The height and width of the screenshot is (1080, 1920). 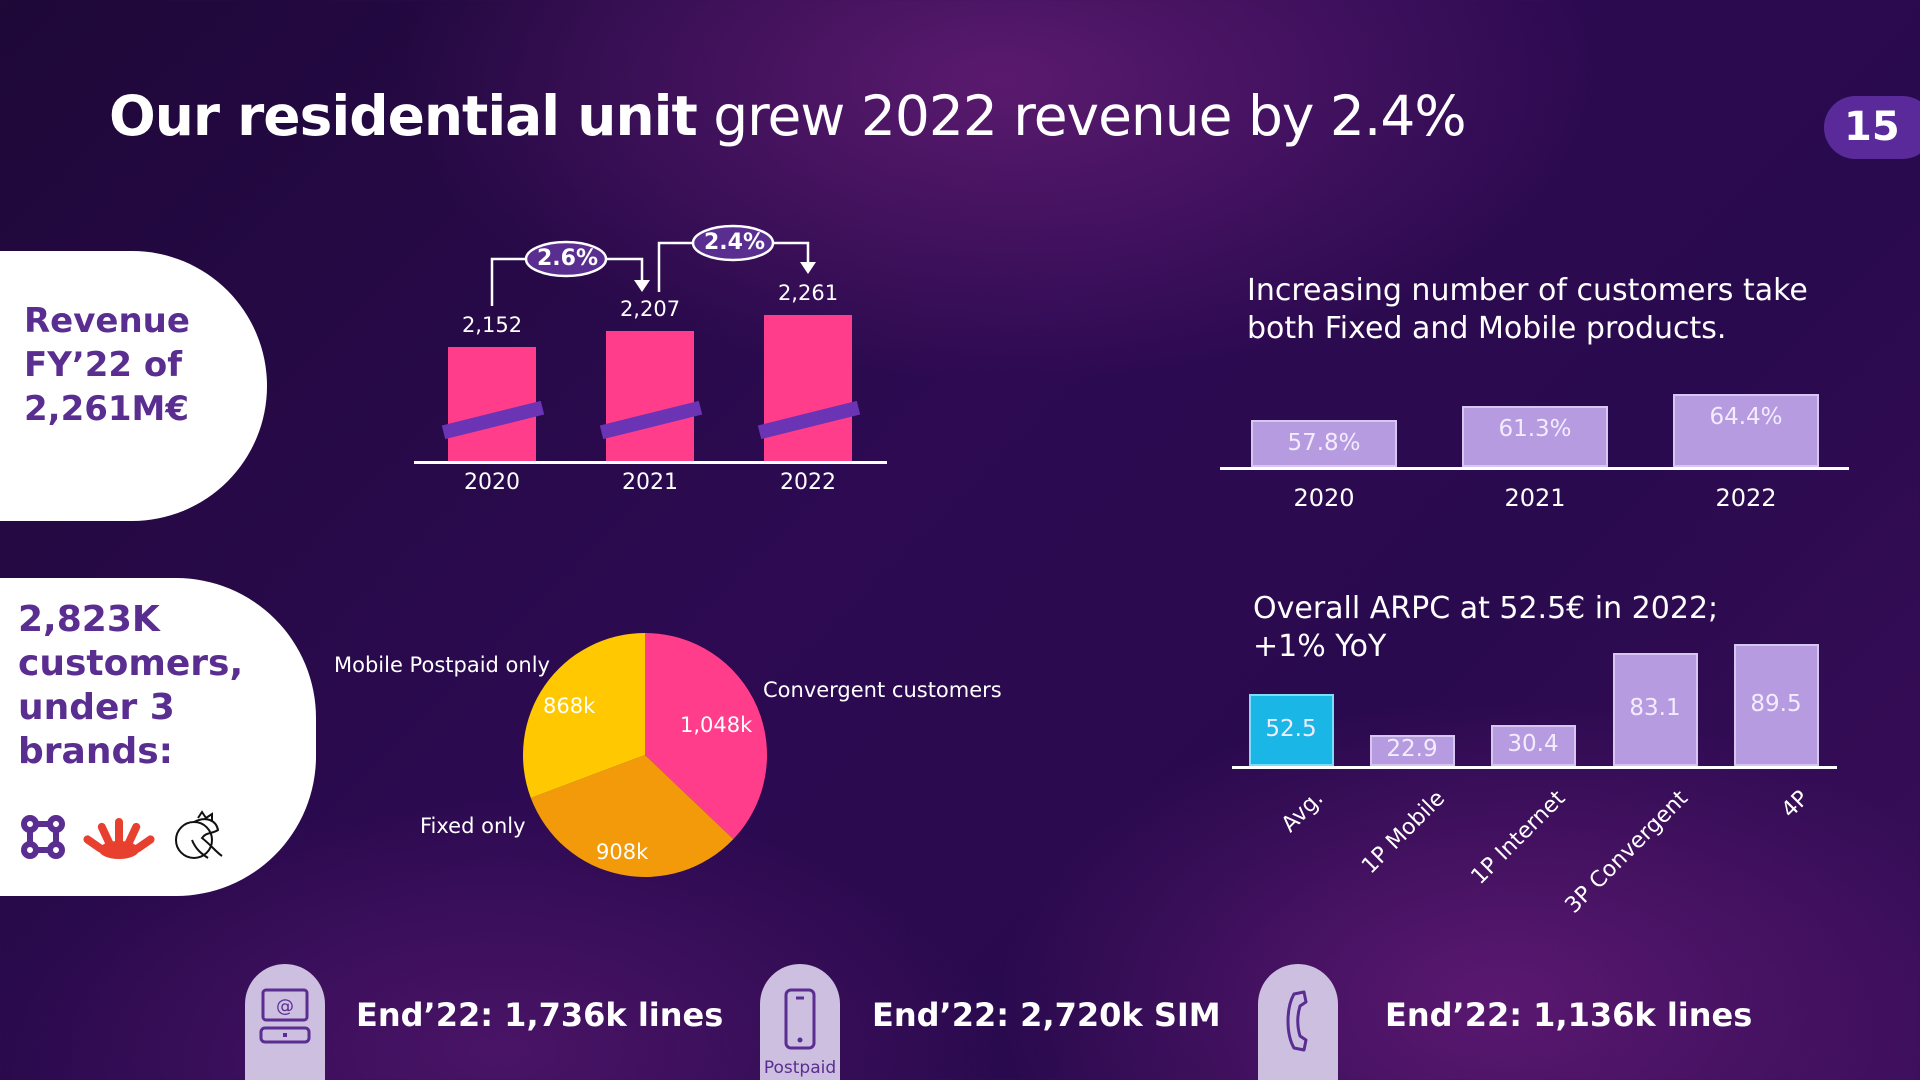 What do you see at coordinates (442, 665) in the screenshot?
I see `pie-legend-label: Mobile Postpaid only` at bounding box center [442, 665].